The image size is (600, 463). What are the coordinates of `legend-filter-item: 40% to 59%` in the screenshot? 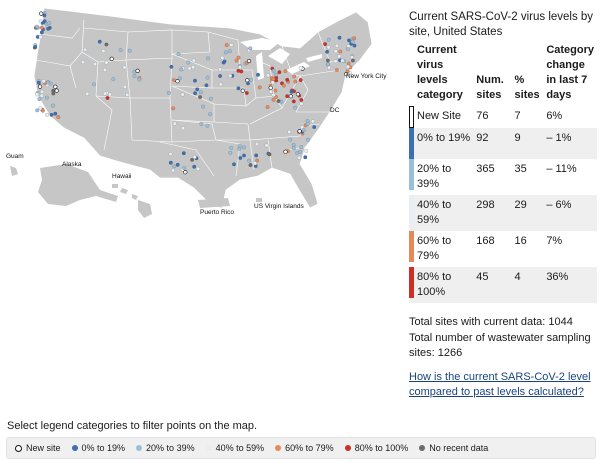 It's located at (234, 448).